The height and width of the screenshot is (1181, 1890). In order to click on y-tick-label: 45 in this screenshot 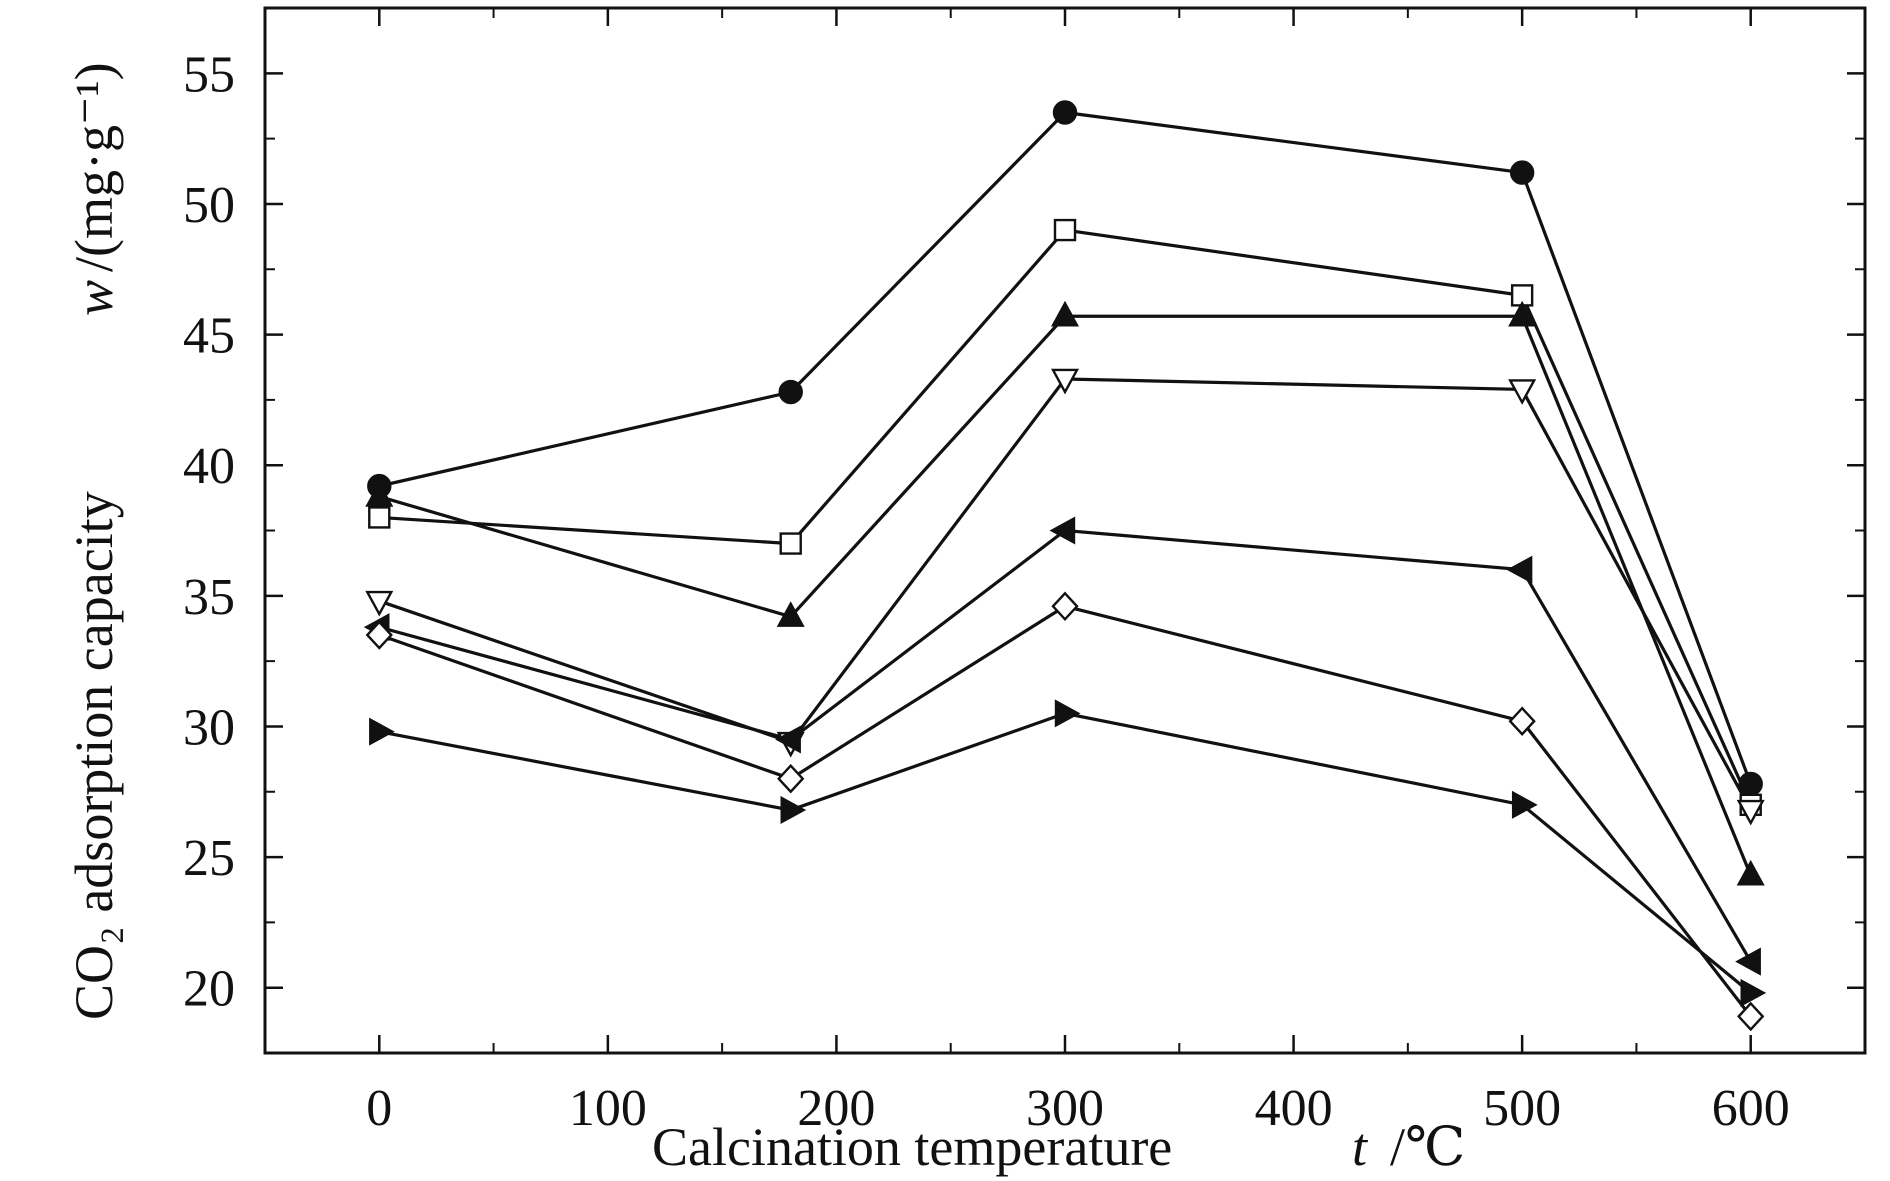, I will do `click(209, 336)`.